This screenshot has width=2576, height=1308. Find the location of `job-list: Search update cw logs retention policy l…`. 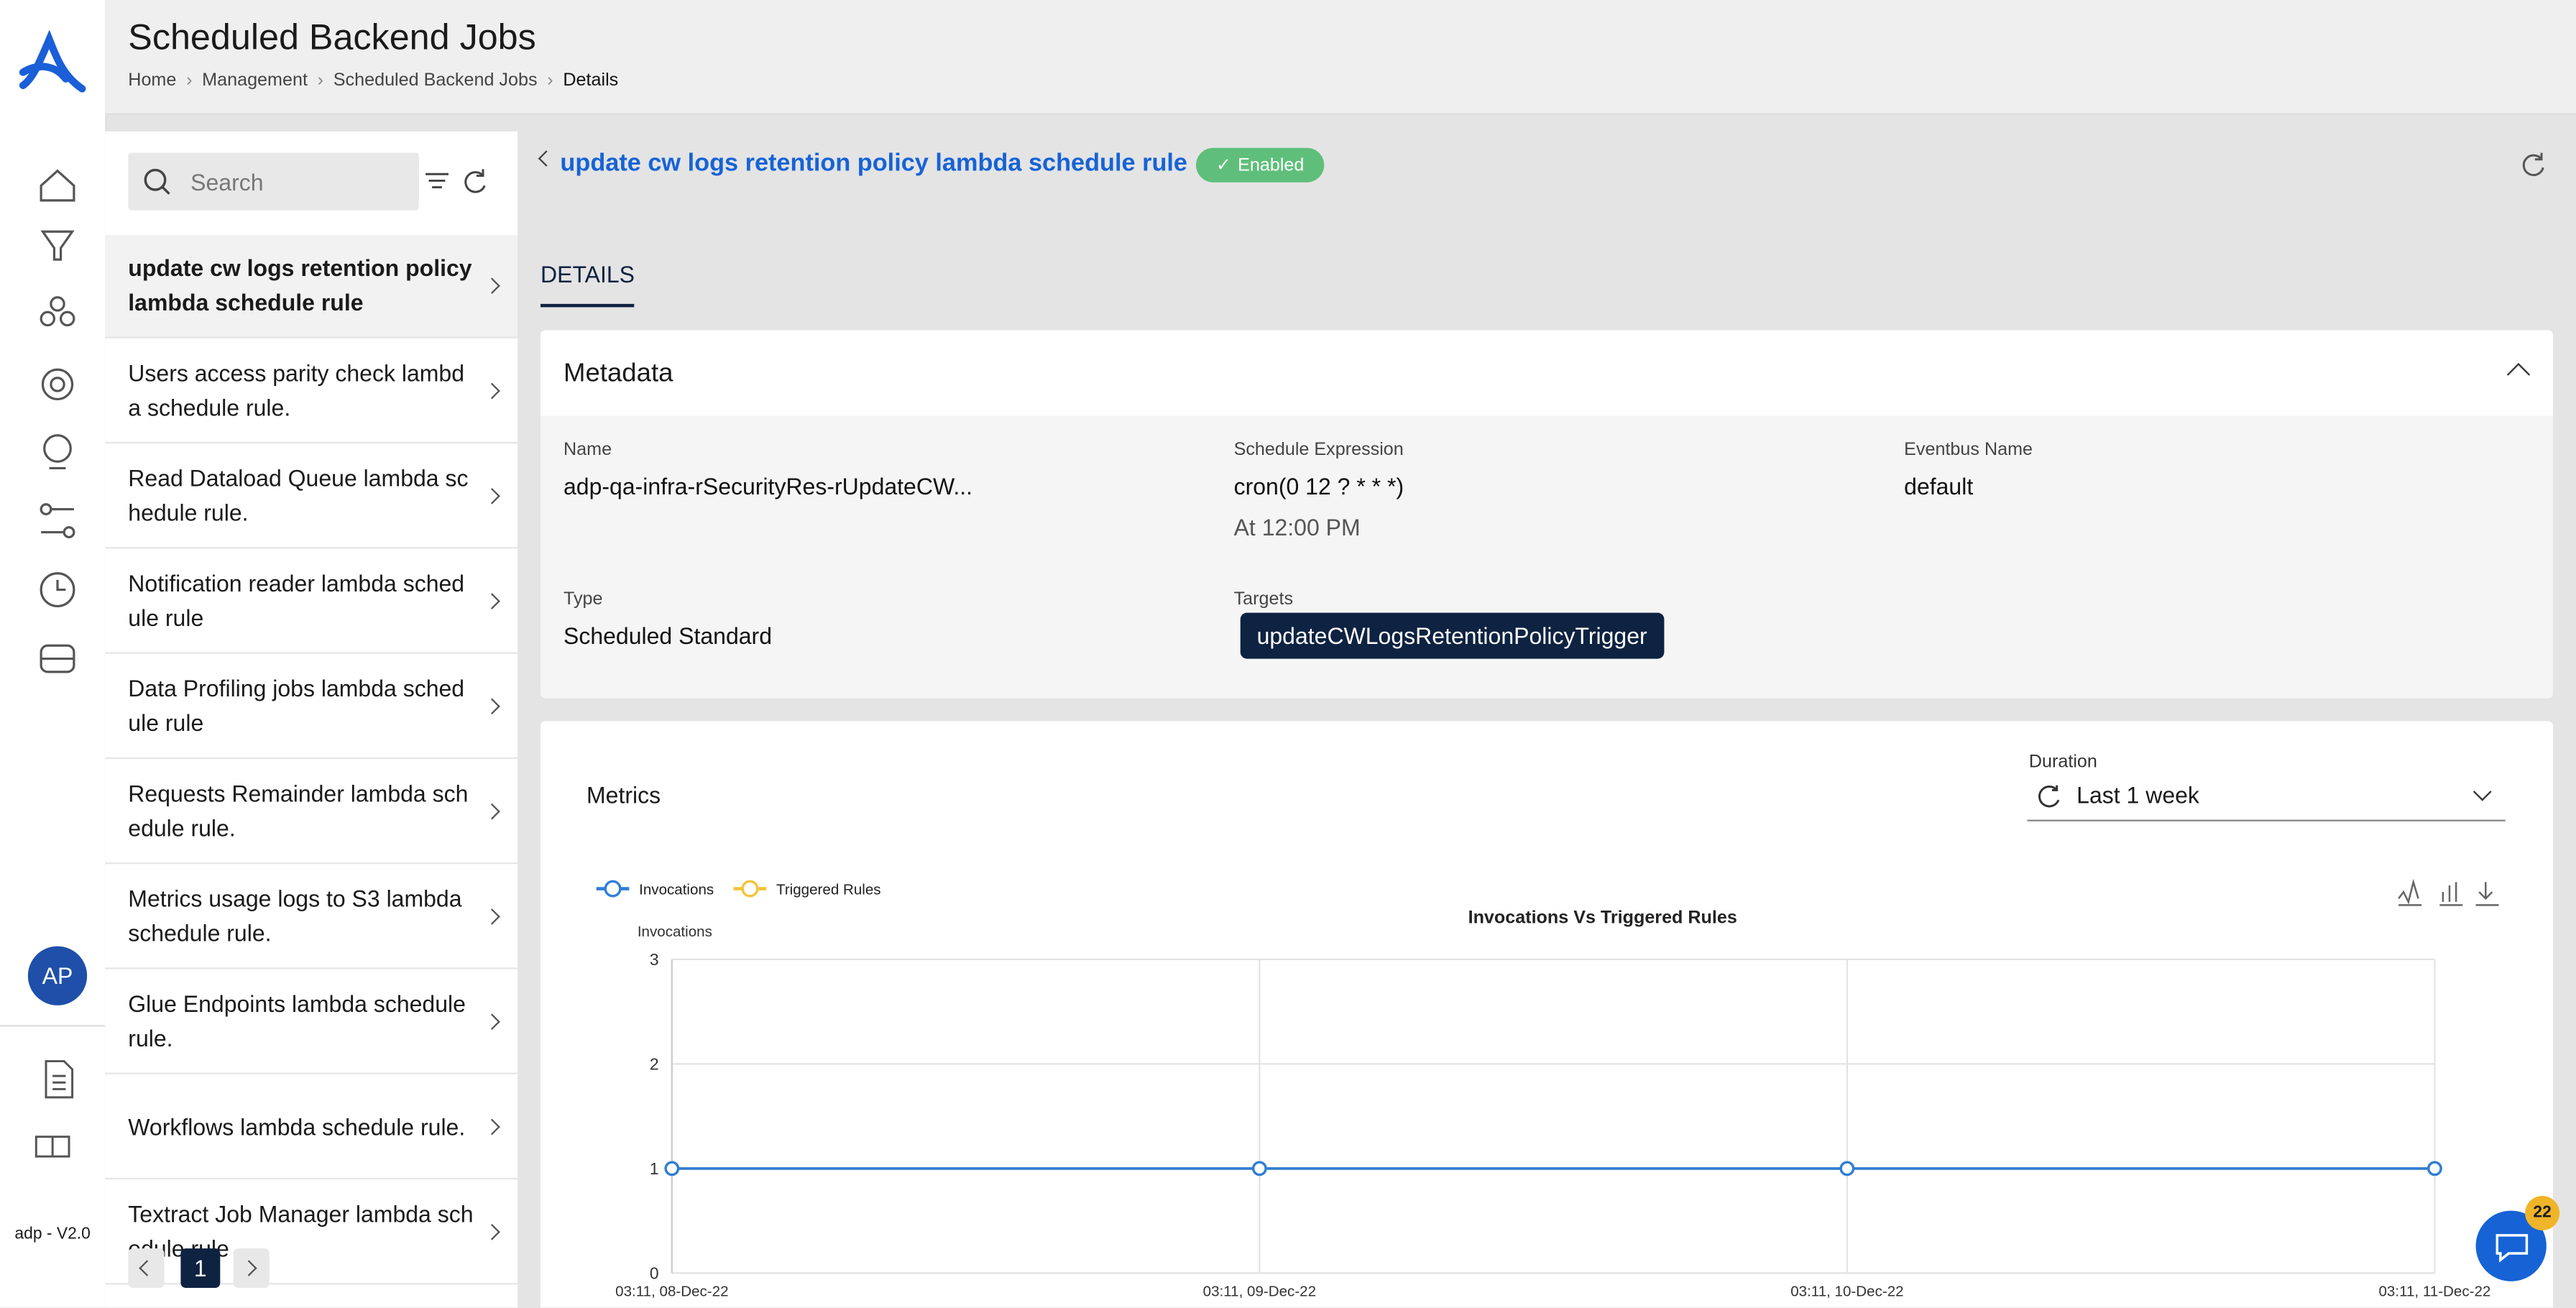

job-list: Search update cw logs retention policy l… is located at coordinates (311, 719).